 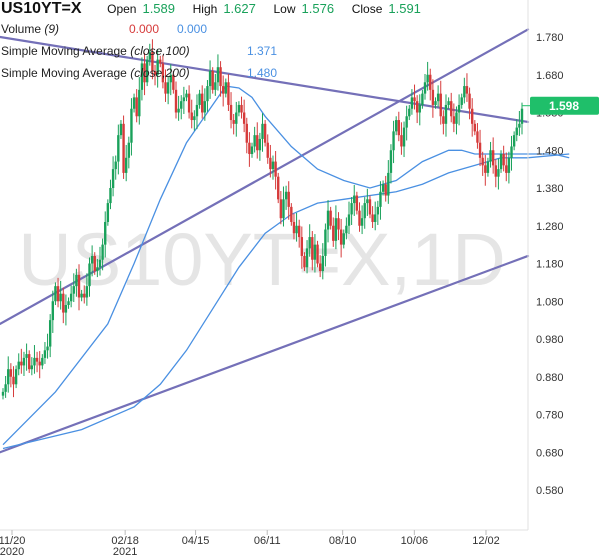 What do you see at coordinates (550, 491) in the screenshot?
I see `y-tick-label: 0.580` at bounding box center [550, 491].